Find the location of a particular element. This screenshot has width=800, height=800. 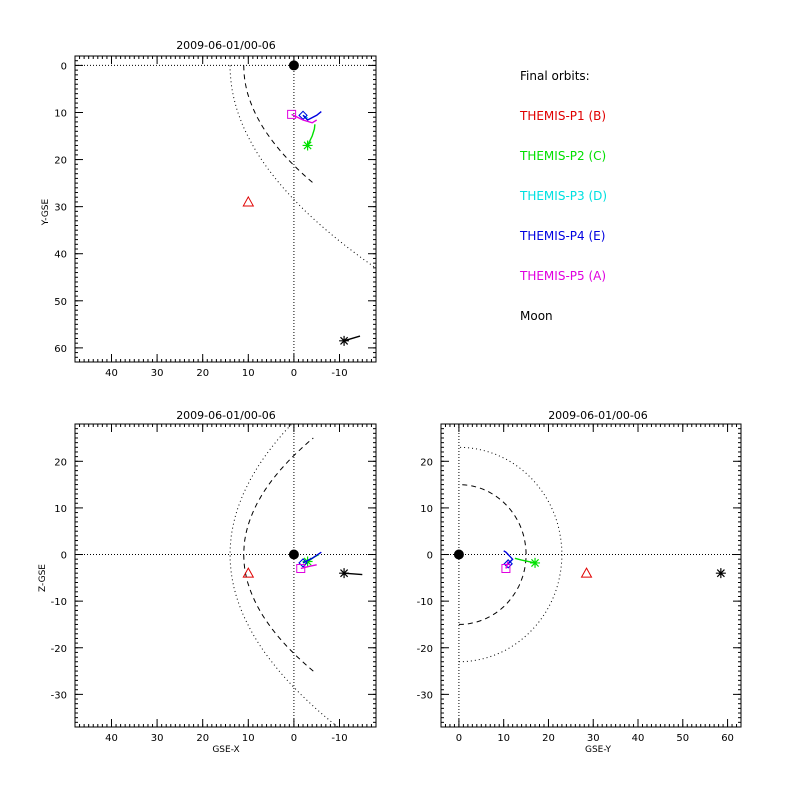

panel-xz-plot-area is located at coordinates (225, 575).